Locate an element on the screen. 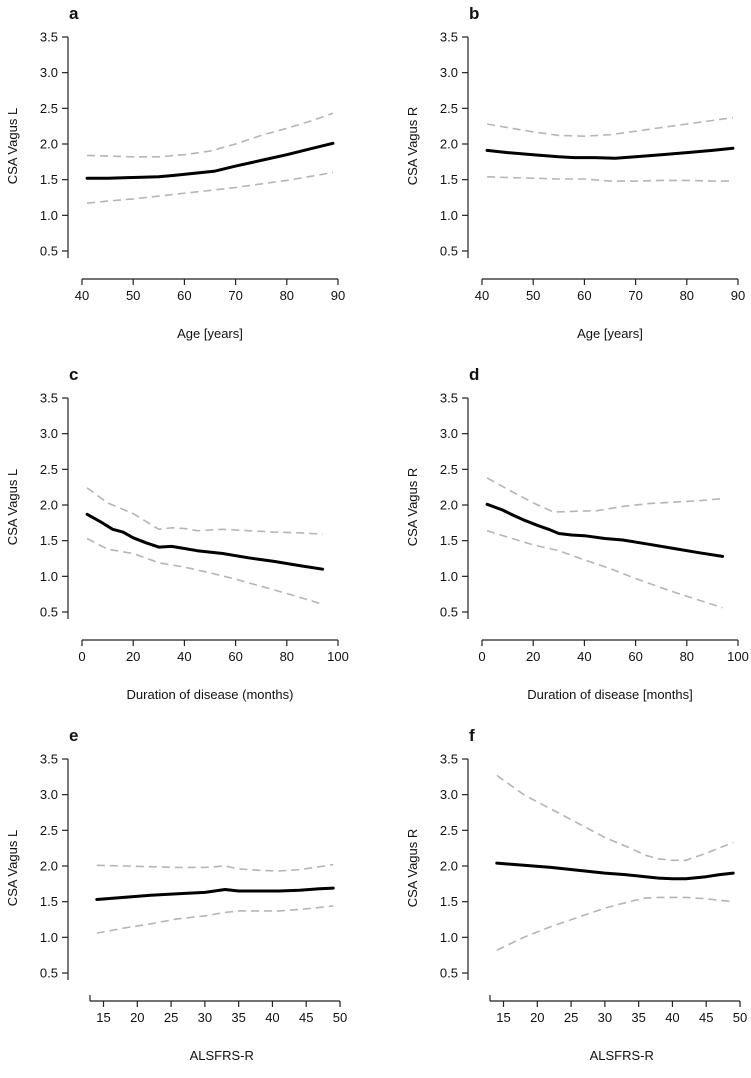 This screenshot has width=751, height=1078. panel-letter: e is located at coordinates (73, 735).